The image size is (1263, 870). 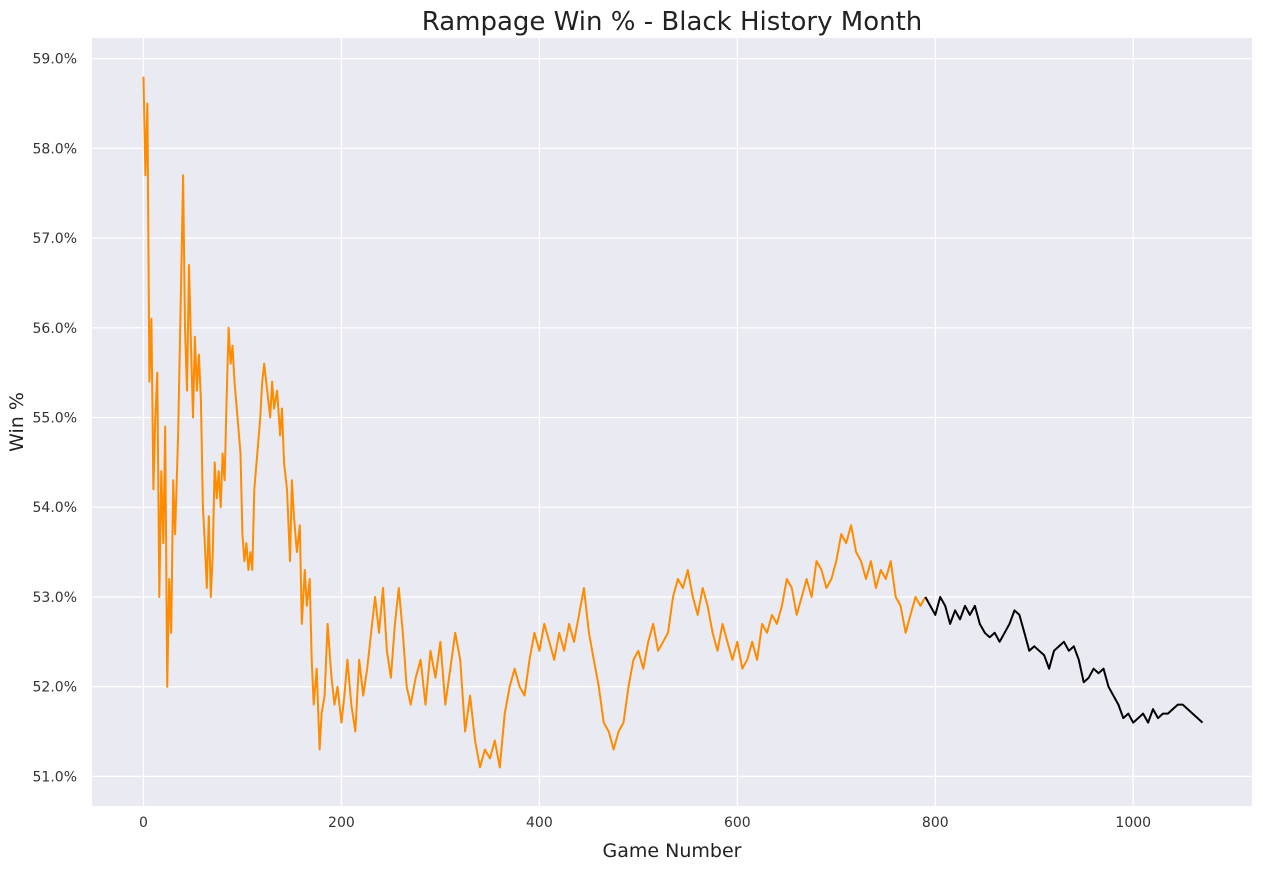 What do you see at coordinates (55, 149) in the screenshot?
I see `y-tick-label: 58.0%` at bounding box center [55, 149].